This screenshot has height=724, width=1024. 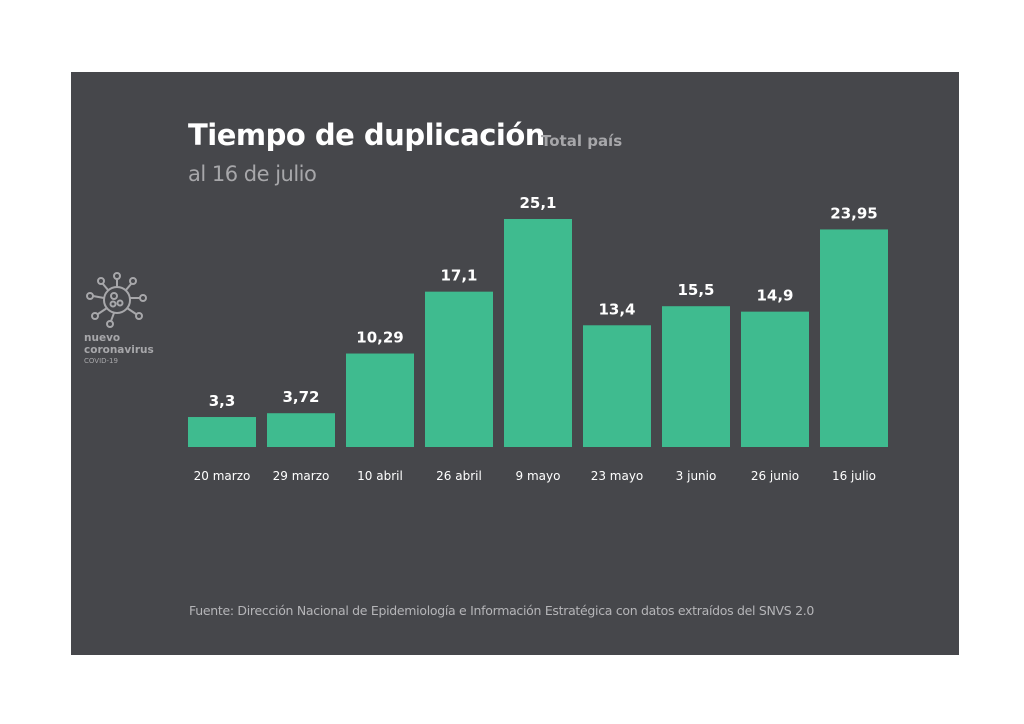 What do you see at coordinates (119, 350) in the screenshot?
I see `logo-text-coronavirus: coronavirus` at bounding box center [119, 350].